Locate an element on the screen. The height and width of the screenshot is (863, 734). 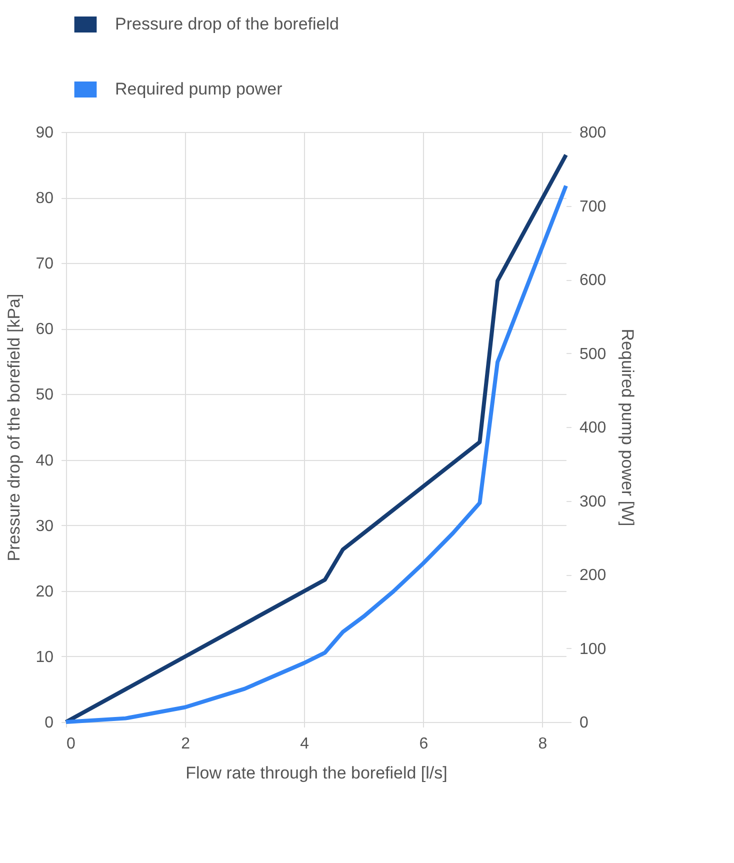
legend-label: Required pump power is located at coordinates (199, 89).